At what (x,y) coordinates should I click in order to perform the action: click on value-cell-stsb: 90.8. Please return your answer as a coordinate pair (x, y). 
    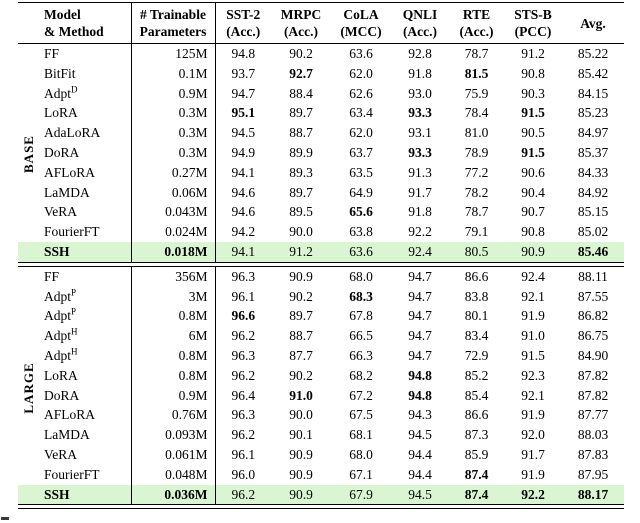
    Looking at the image, I should click on (533, 232).